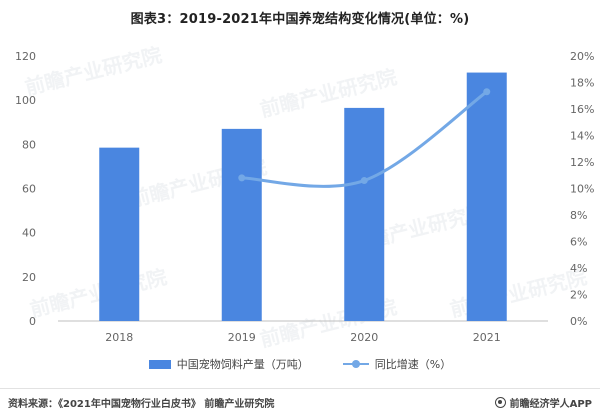 Image resolution: width=600 pixels, height=415 pixels. I want to click on left-axis-tick-label: 80, so click(29, 144).